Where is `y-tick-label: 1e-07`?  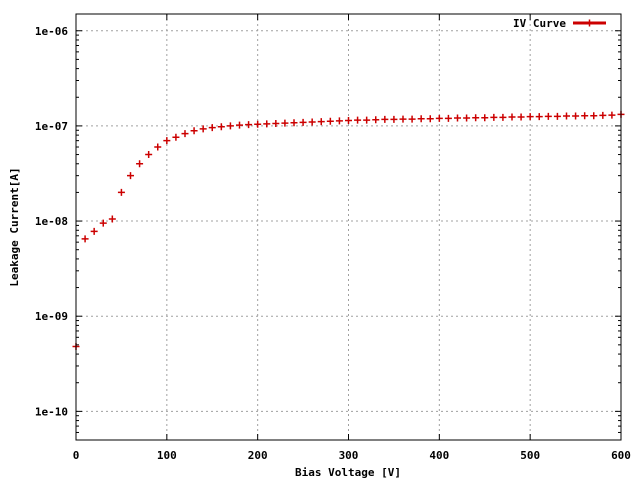
y-tick-label: 1e-07 is located at coordinates (51, 126).